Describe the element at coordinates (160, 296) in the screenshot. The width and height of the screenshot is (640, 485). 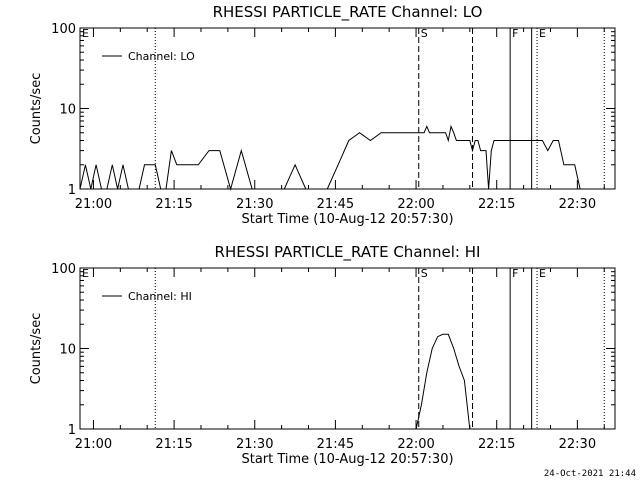
I see `legend-entry: Channel: HI` at that location.